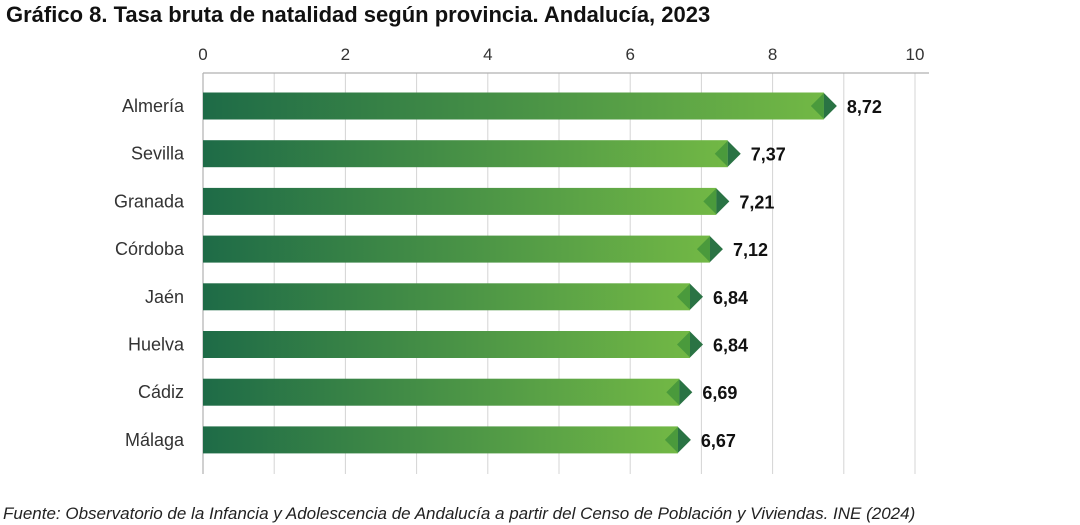 The width and height of the screenshot is (1080, 525). Describe the element at coordinates (629, 54) in the screenshot. I see `x-tick-label: 6` at that location.